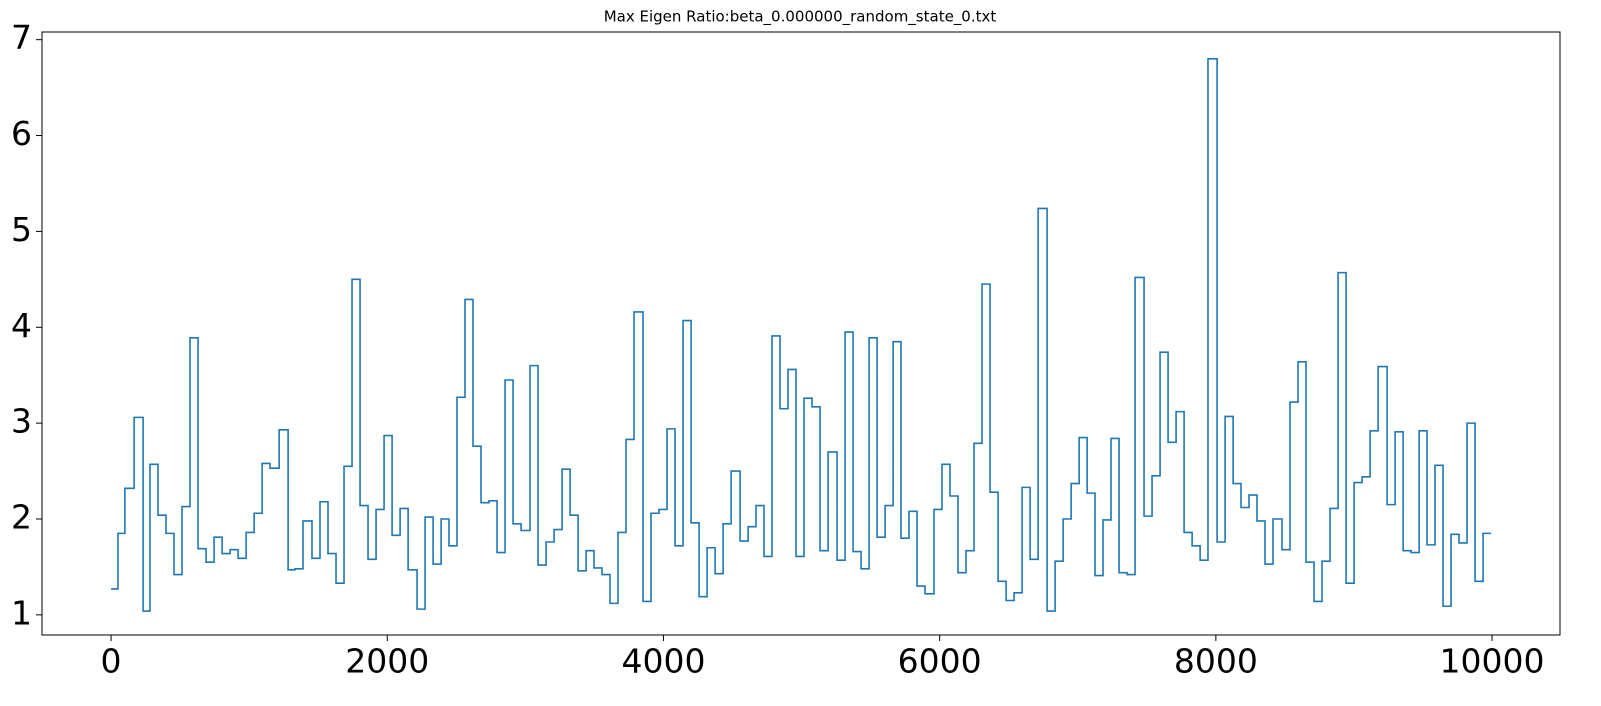 The width and height of the screenshot is (1601, 706). Describe the element at coordinates (21, 421) in the screenshot. I see `y-tick-label: 3` at that location.